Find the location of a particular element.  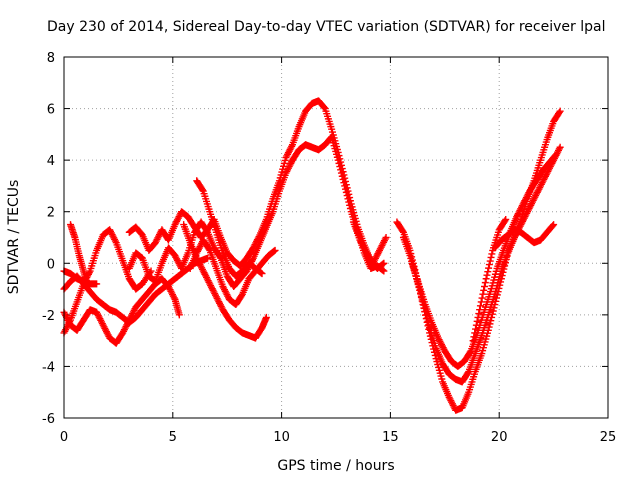

y-axis-label: SDTVAR / TECUs is located at coordinates (14, 237).